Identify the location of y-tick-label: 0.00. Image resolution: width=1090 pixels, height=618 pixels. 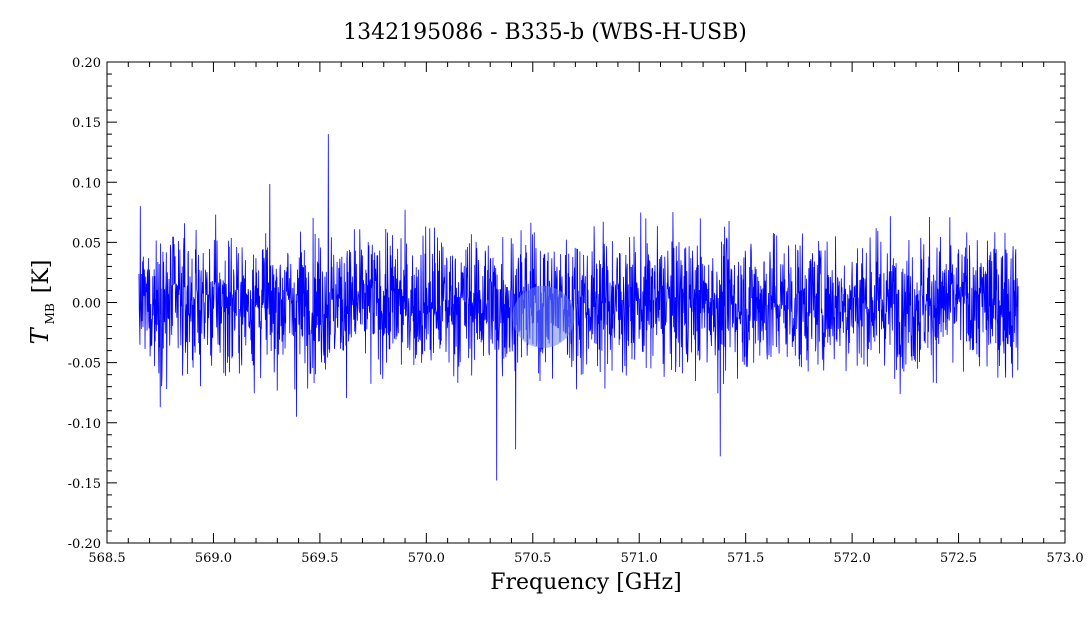
(86, 304).